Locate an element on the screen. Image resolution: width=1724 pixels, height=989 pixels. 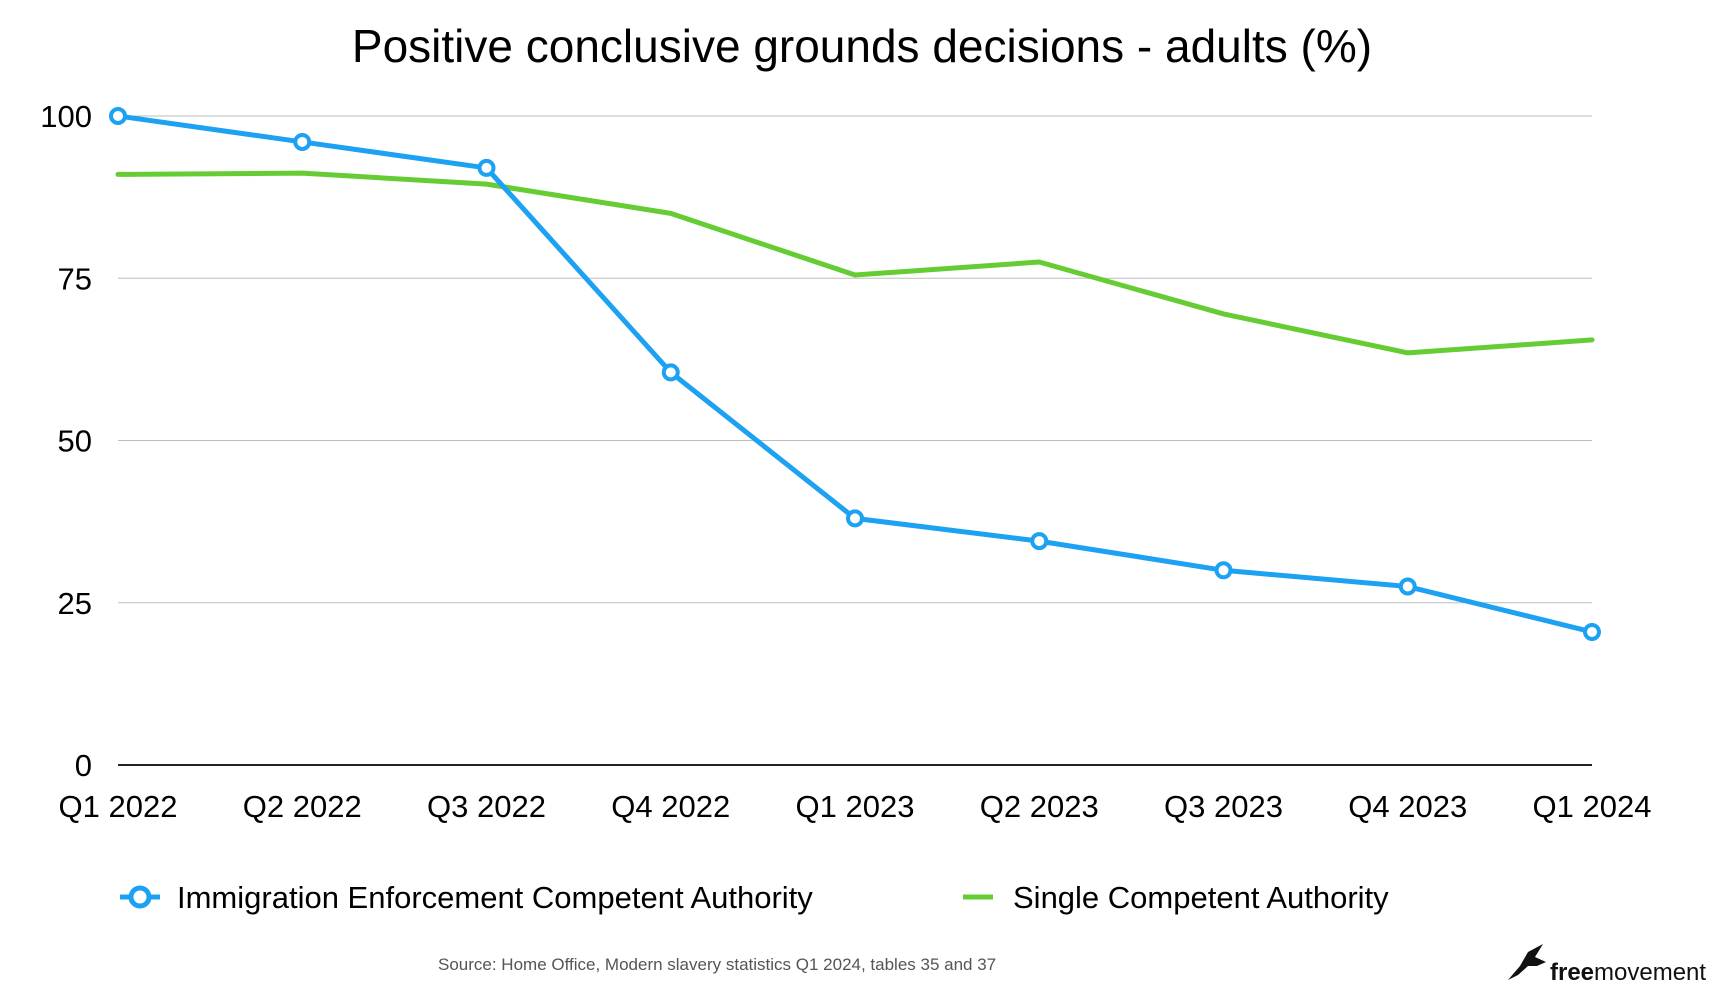
x-tick-label: Q1 2023 is located at coordinates (855, 806).